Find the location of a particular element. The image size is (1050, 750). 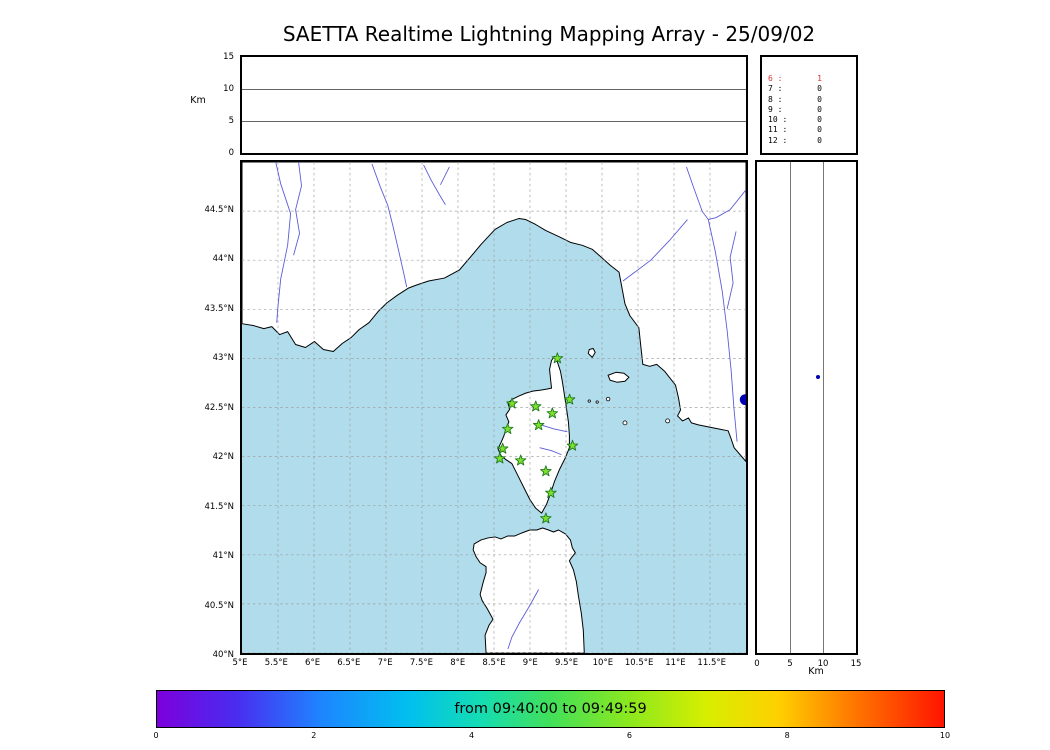

station-counts-panel: 6 : 1 7 : 0 8 : 0 9 : 0 10 : 0 11 : 0 12 : 0 is located at coordinates (809, 105).